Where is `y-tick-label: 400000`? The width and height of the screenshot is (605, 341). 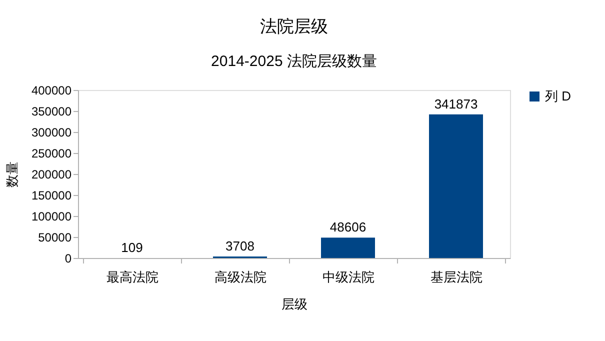 y-tick-label: 400000 is located at coordinates (51, 91).